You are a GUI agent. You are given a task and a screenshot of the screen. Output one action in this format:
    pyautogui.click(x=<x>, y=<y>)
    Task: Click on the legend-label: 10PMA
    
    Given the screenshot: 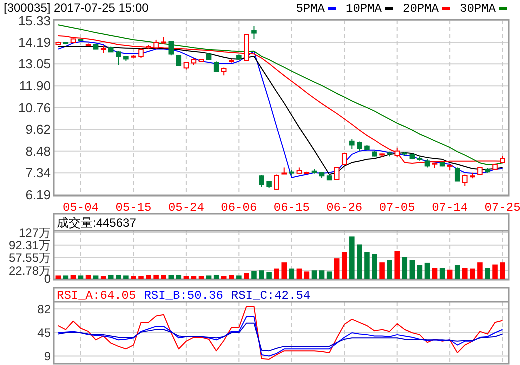 What is the action you would take?
    pyautogui.click(x=364, y=9)
    